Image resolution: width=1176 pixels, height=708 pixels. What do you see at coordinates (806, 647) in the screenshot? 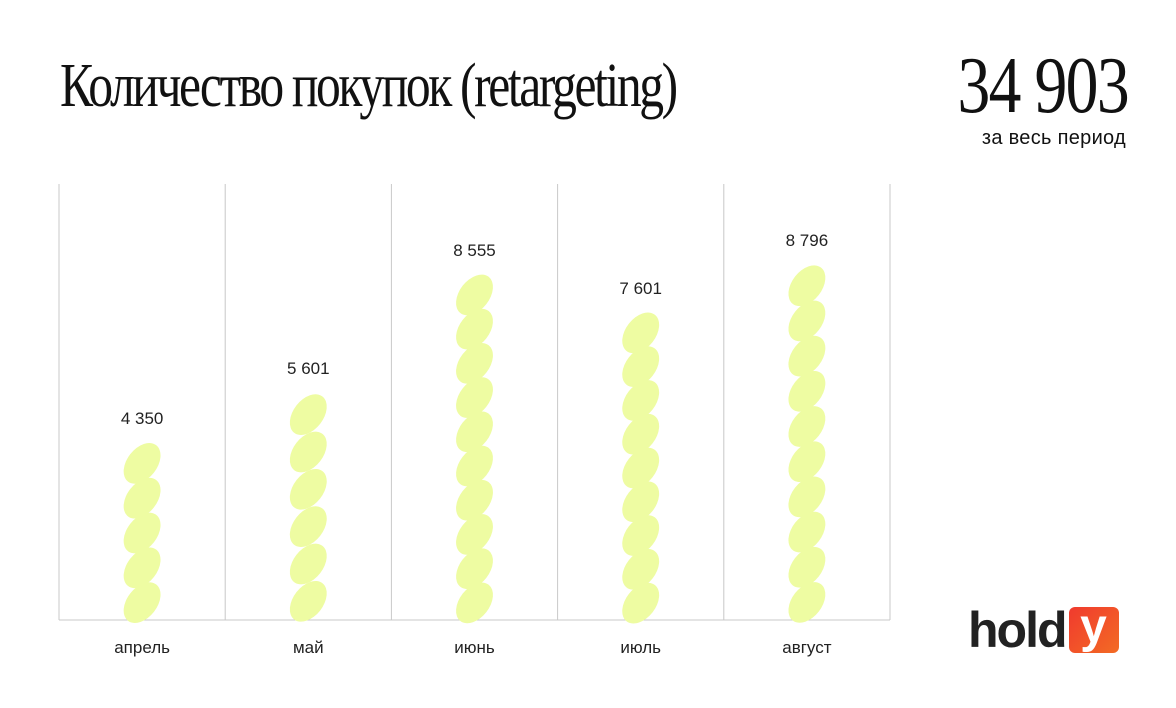
I see `category-label: август` at bounding box center [806, 647].